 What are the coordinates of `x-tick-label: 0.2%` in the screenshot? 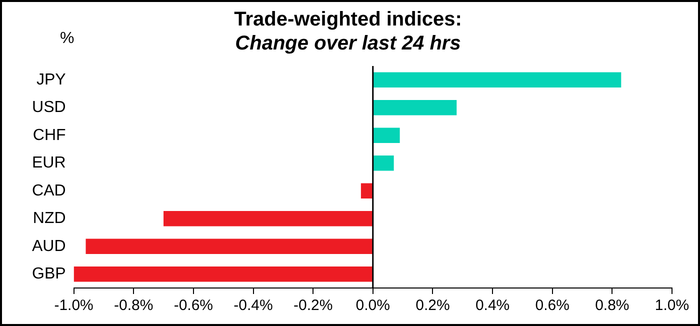 It's located at (433, 305).